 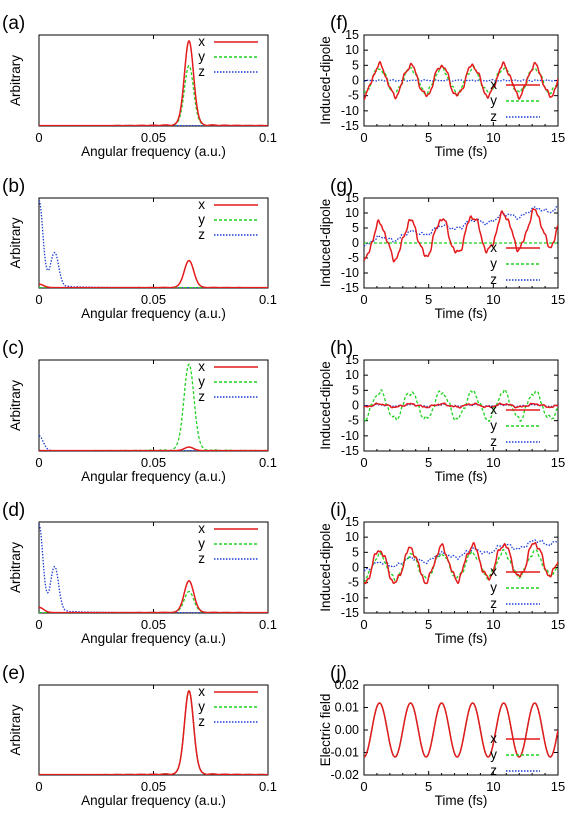 I want to click on panel-label: (i), so click(x=338, y=510).